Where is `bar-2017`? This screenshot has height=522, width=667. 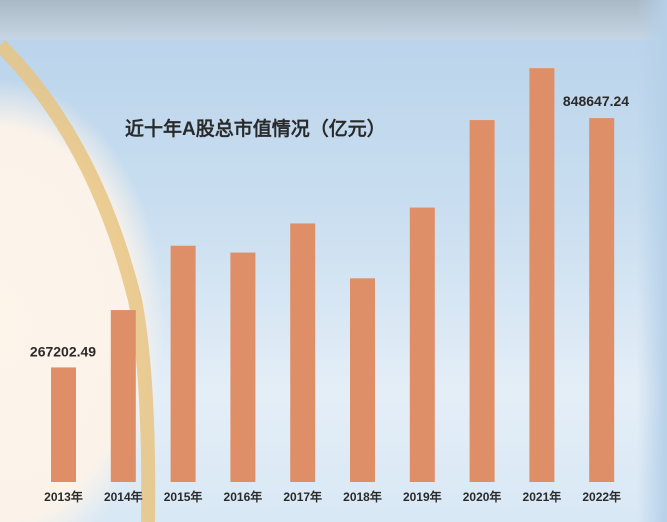
bar-2017 is located at coordinates (303, 352).